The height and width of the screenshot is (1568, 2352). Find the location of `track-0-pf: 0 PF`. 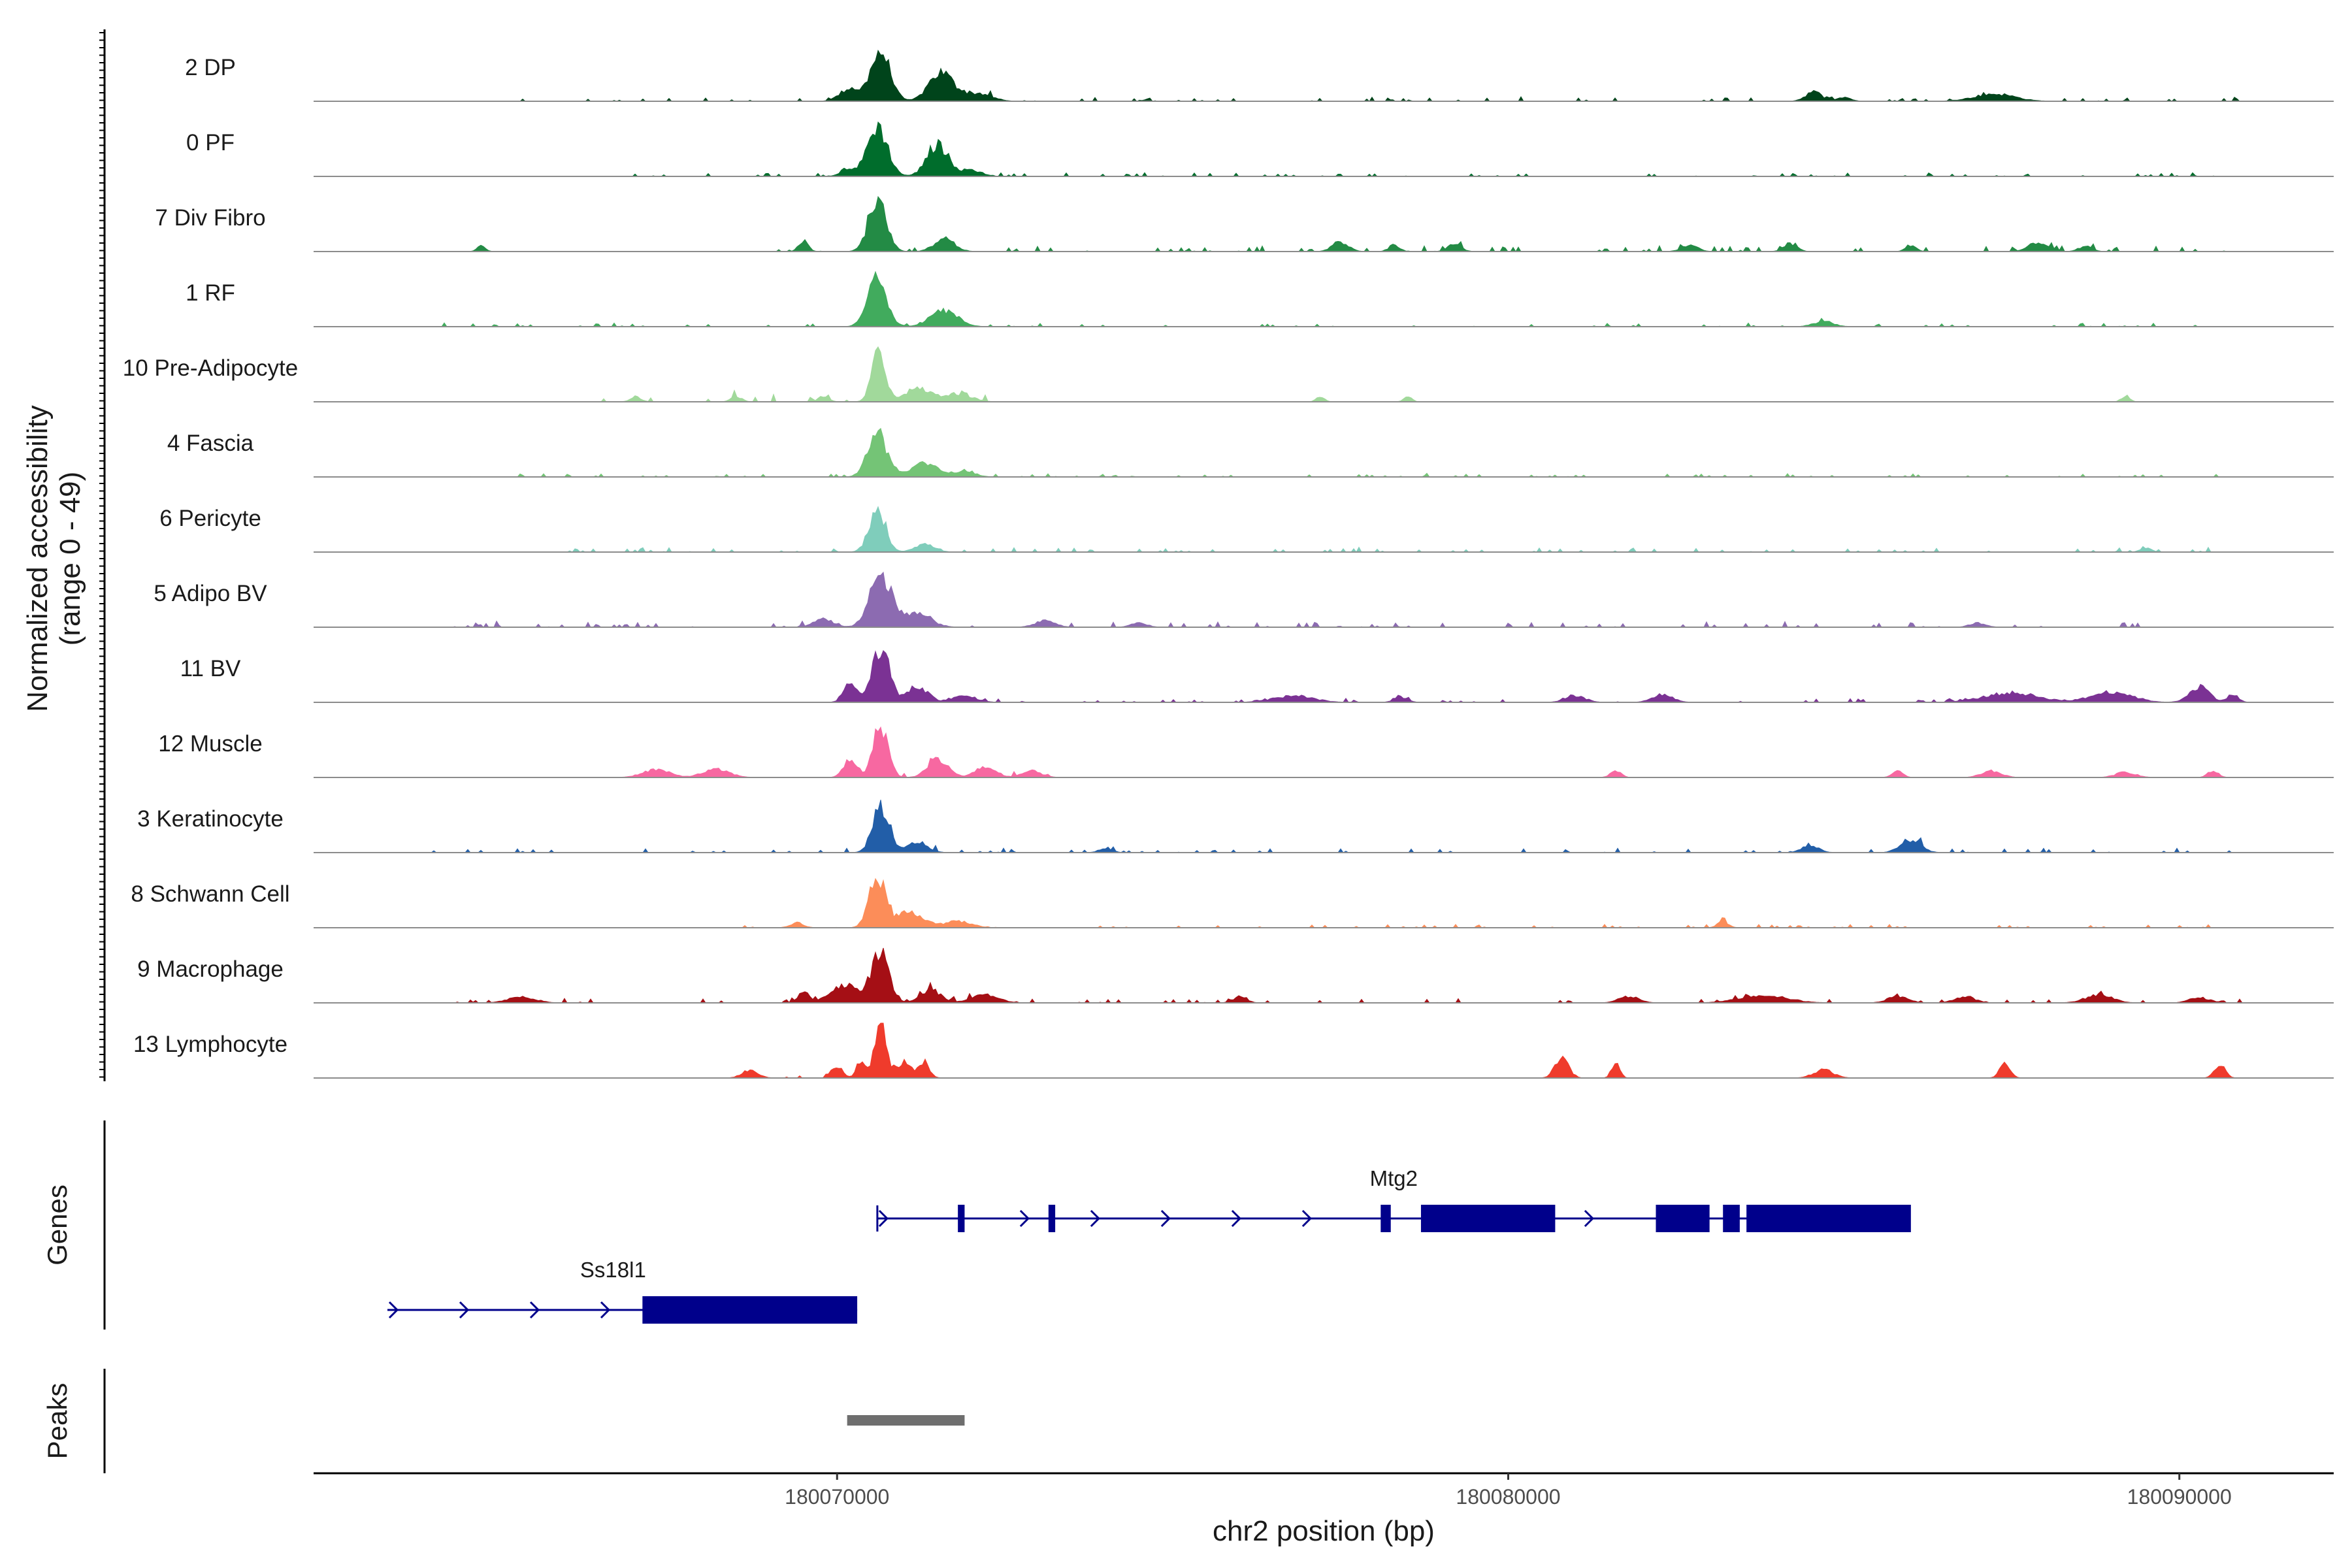

track-0-pf: 0 PF is located at coordinates (1260, 149).